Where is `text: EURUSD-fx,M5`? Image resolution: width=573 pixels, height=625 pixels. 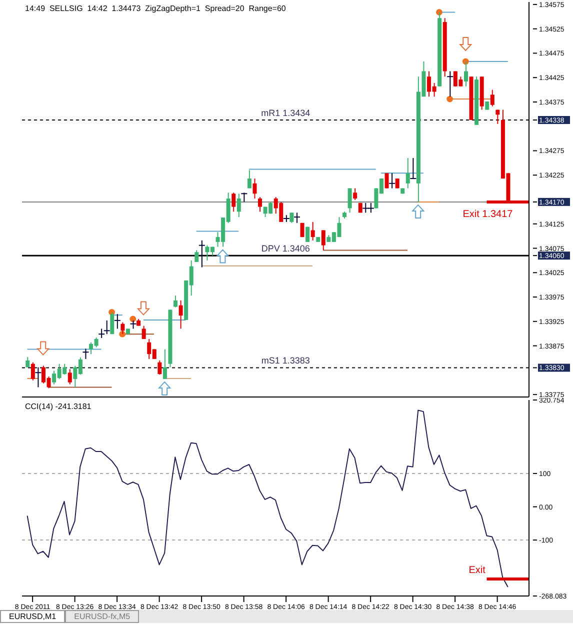 text: EURUSD-fx,M5 is located at coordinates (102, 616).